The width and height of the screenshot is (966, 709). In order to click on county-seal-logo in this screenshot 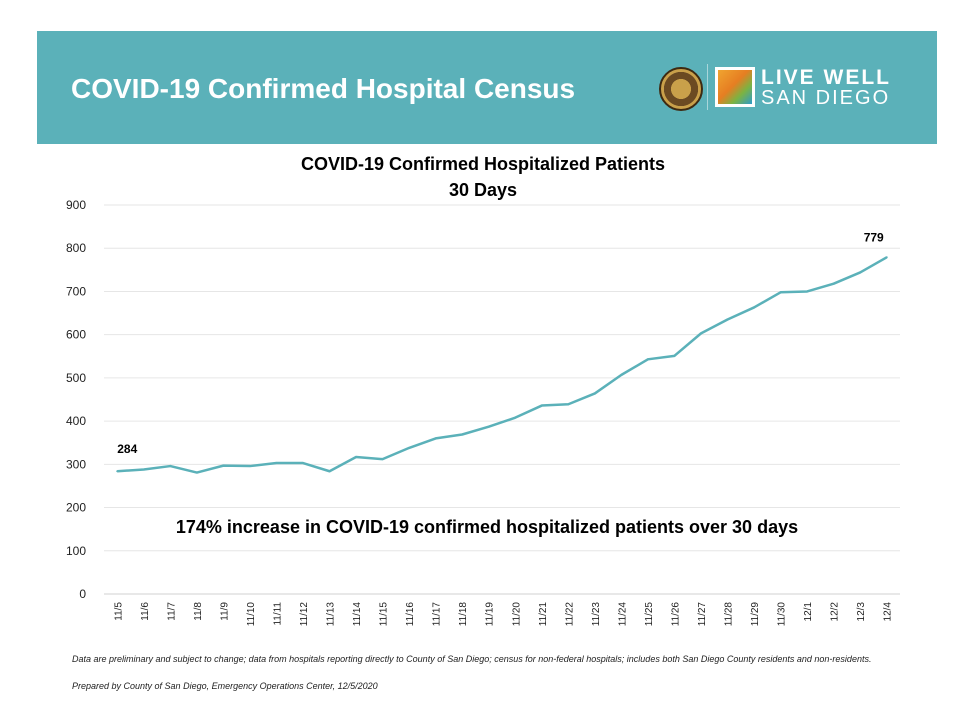, I will do `click(681, 89)`.